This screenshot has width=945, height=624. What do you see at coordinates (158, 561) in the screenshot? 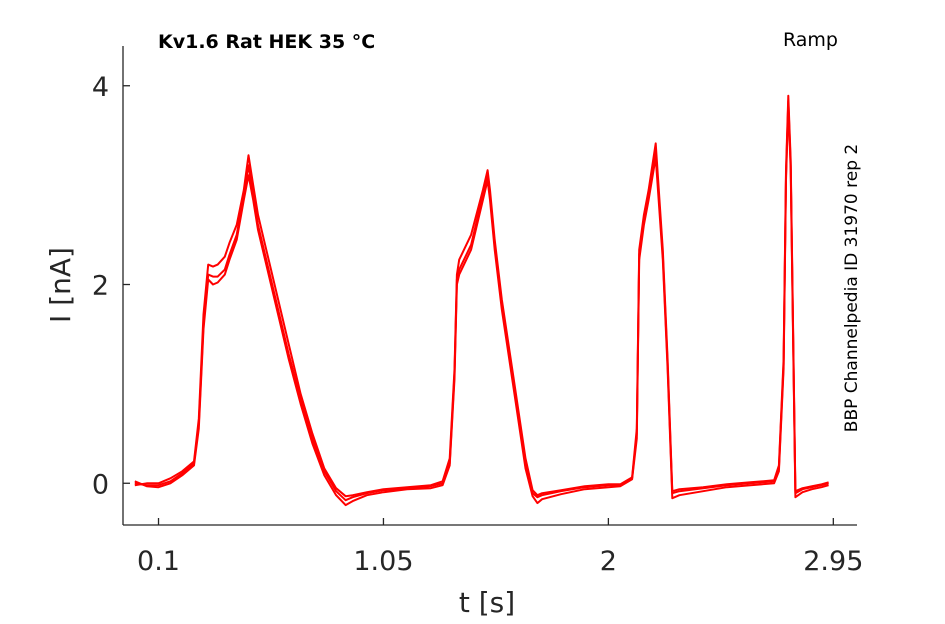
I see `x-tick-label: 0.1` at bounding box center [158, 561].